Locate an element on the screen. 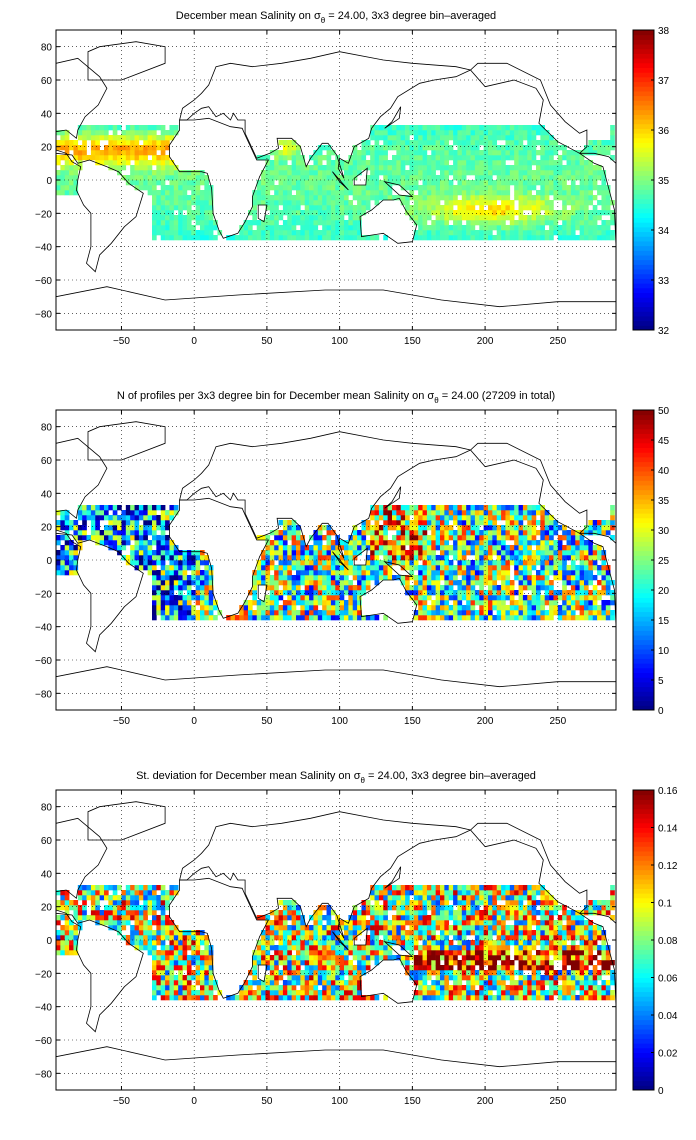 Image resolution: width=696 pixels, height=1140 pixels. colorbar-tick-label: 34 is located at coordinates (664, 231).